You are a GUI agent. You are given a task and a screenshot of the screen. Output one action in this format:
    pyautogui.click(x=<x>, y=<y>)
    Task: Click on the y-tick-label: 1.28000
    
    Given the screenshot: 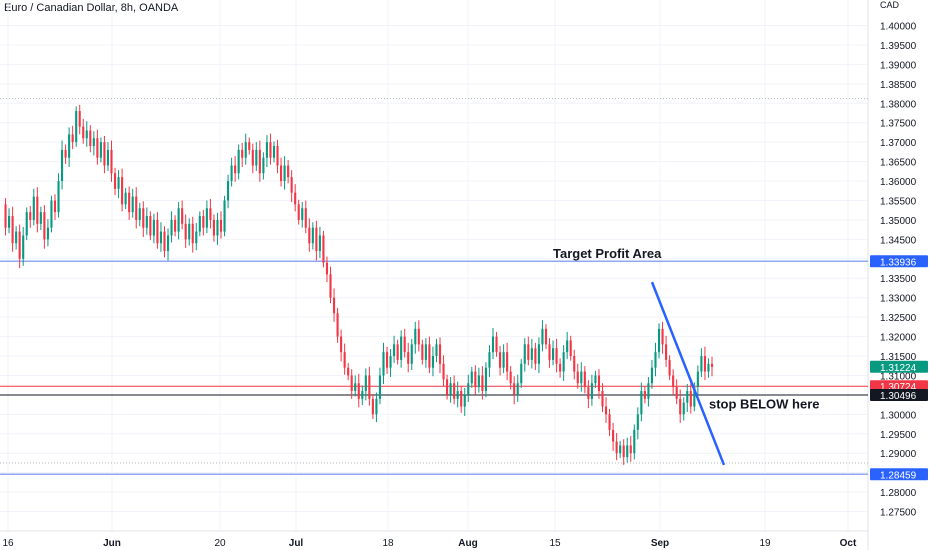 What is the action you would take?
    pyautogui.click(x=898, y=493)
    